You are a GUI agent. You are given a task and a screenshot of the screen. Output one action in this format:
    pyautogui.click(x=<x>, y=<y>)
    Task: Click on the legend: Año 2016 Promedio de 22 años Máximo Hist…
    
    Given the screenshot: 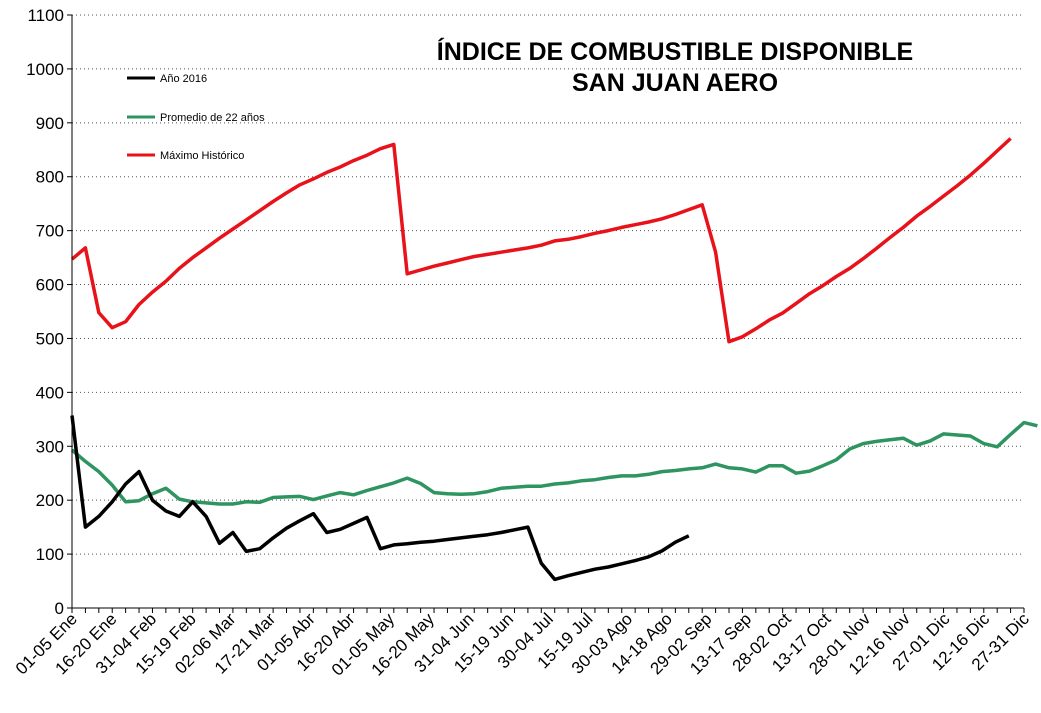 What is the action you would take?
    pyautogui.click(x=196, y=117)
    